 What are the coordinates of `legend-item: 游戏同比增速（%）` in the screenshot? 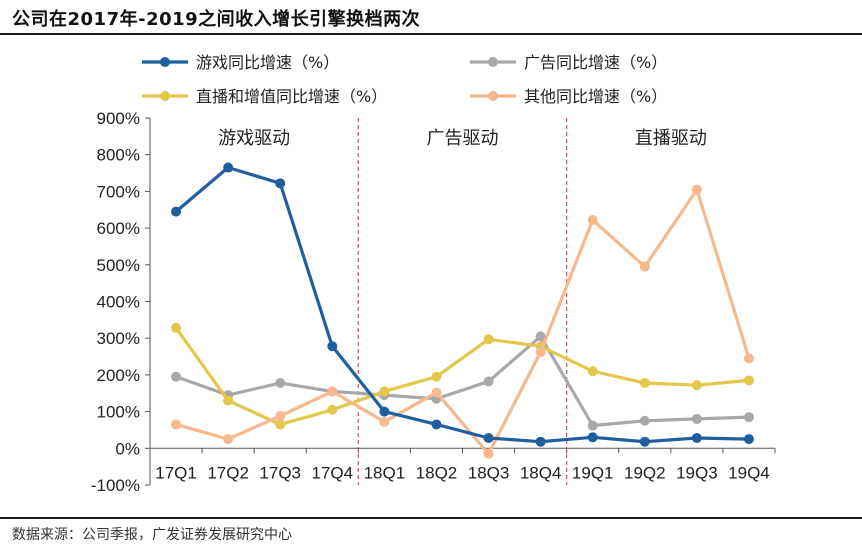 It's located at (240, 62).